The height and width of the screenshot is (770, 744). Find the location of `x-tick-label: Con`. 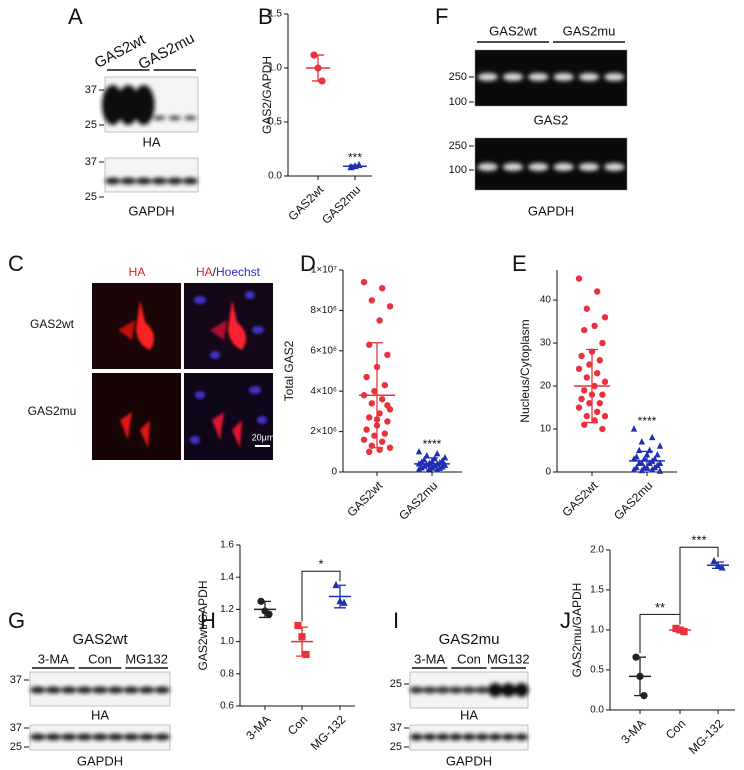

x-tick-label: Con is located at coordinates (297, 724).